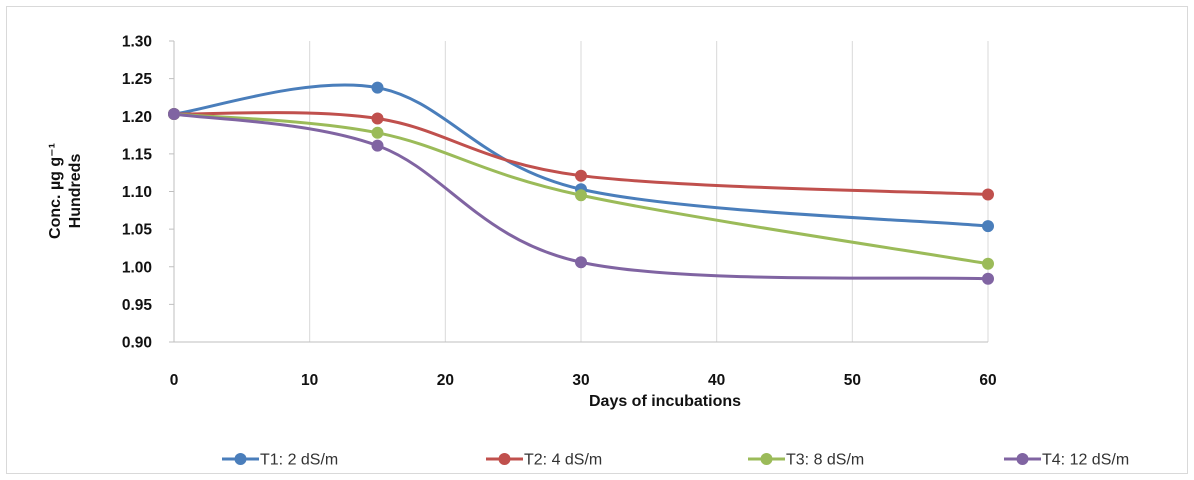 Image resolution: width=1194 pixels, height=480 pixels. What do you see at coordinates (988, 278) in the screenshot?
I see `data-point-s4-x60` at bounding box center [988, 278].